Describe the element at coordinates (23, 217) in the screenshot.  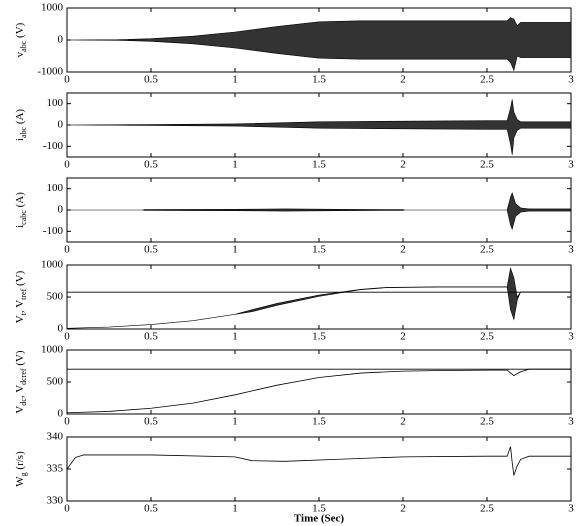
I see `y-label-part: cabc` at that location.